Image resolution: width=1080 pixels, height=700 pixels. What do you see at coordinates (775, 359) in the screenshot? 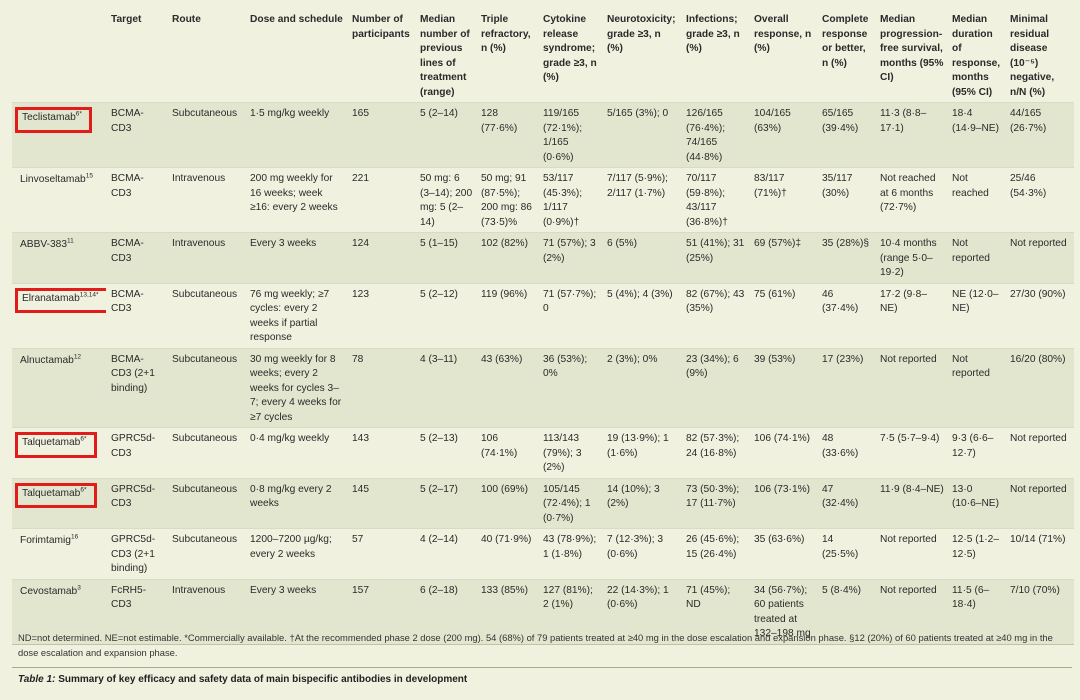
I see `table-cell: 39 (53%)` at bounding box center [775, 359].